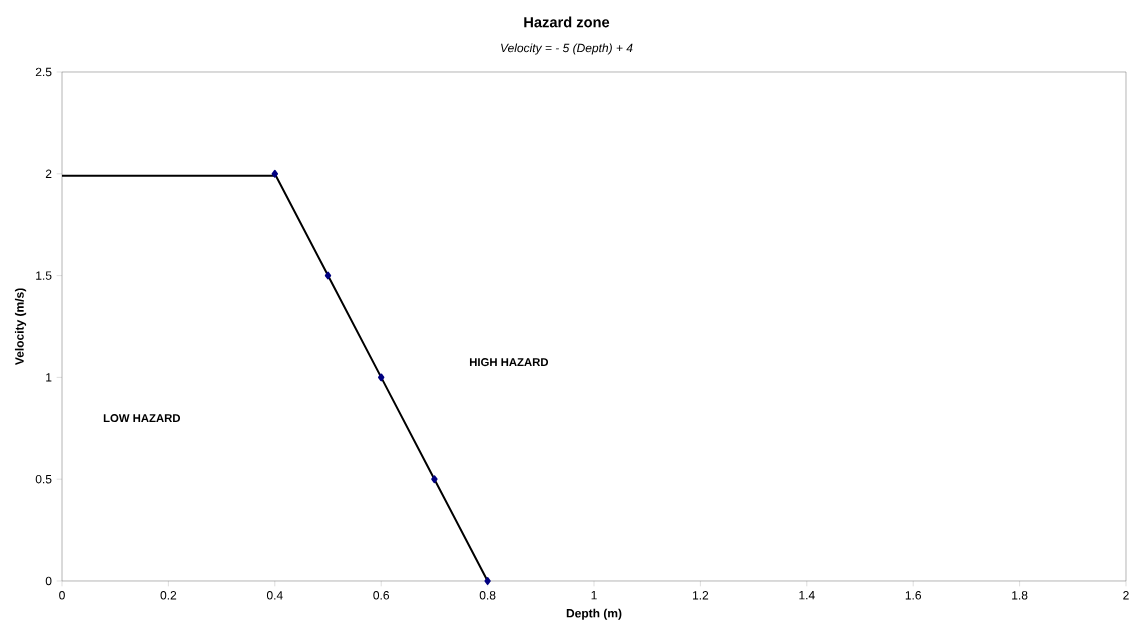  Describe the element at coordinates (43, 479) in the screenshot. I see `y-tick-label: 0.5` at that location.